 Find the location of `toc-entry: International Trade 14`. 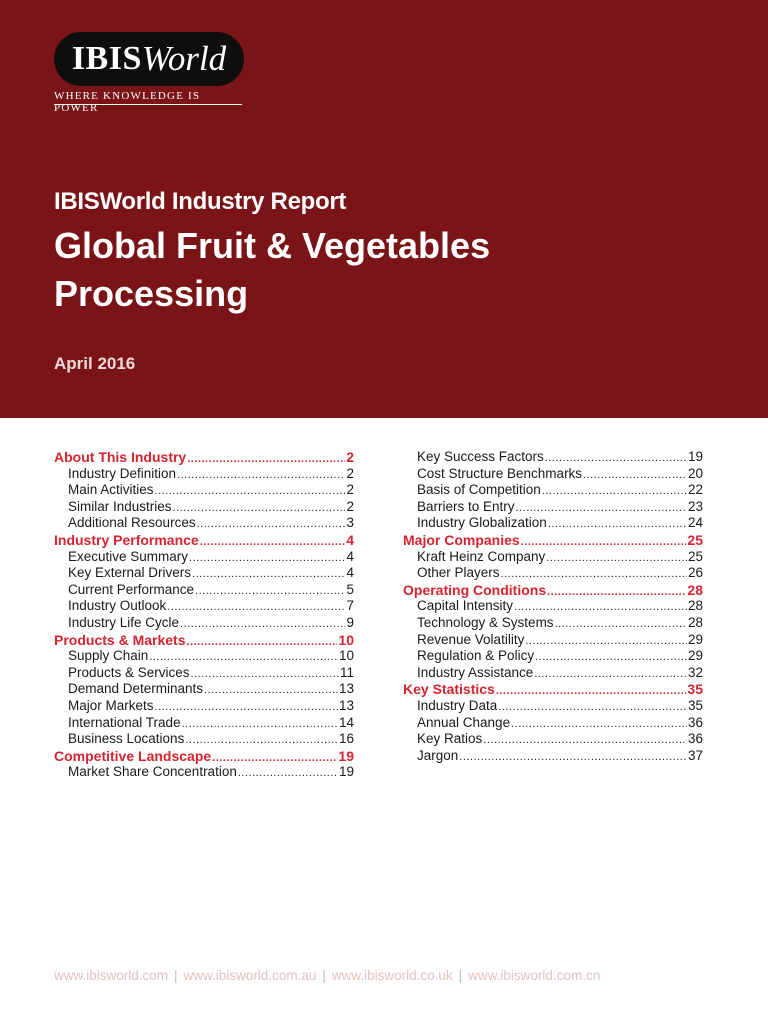

toc-entry: International Trade 14 is located at coordinates (204, 723).